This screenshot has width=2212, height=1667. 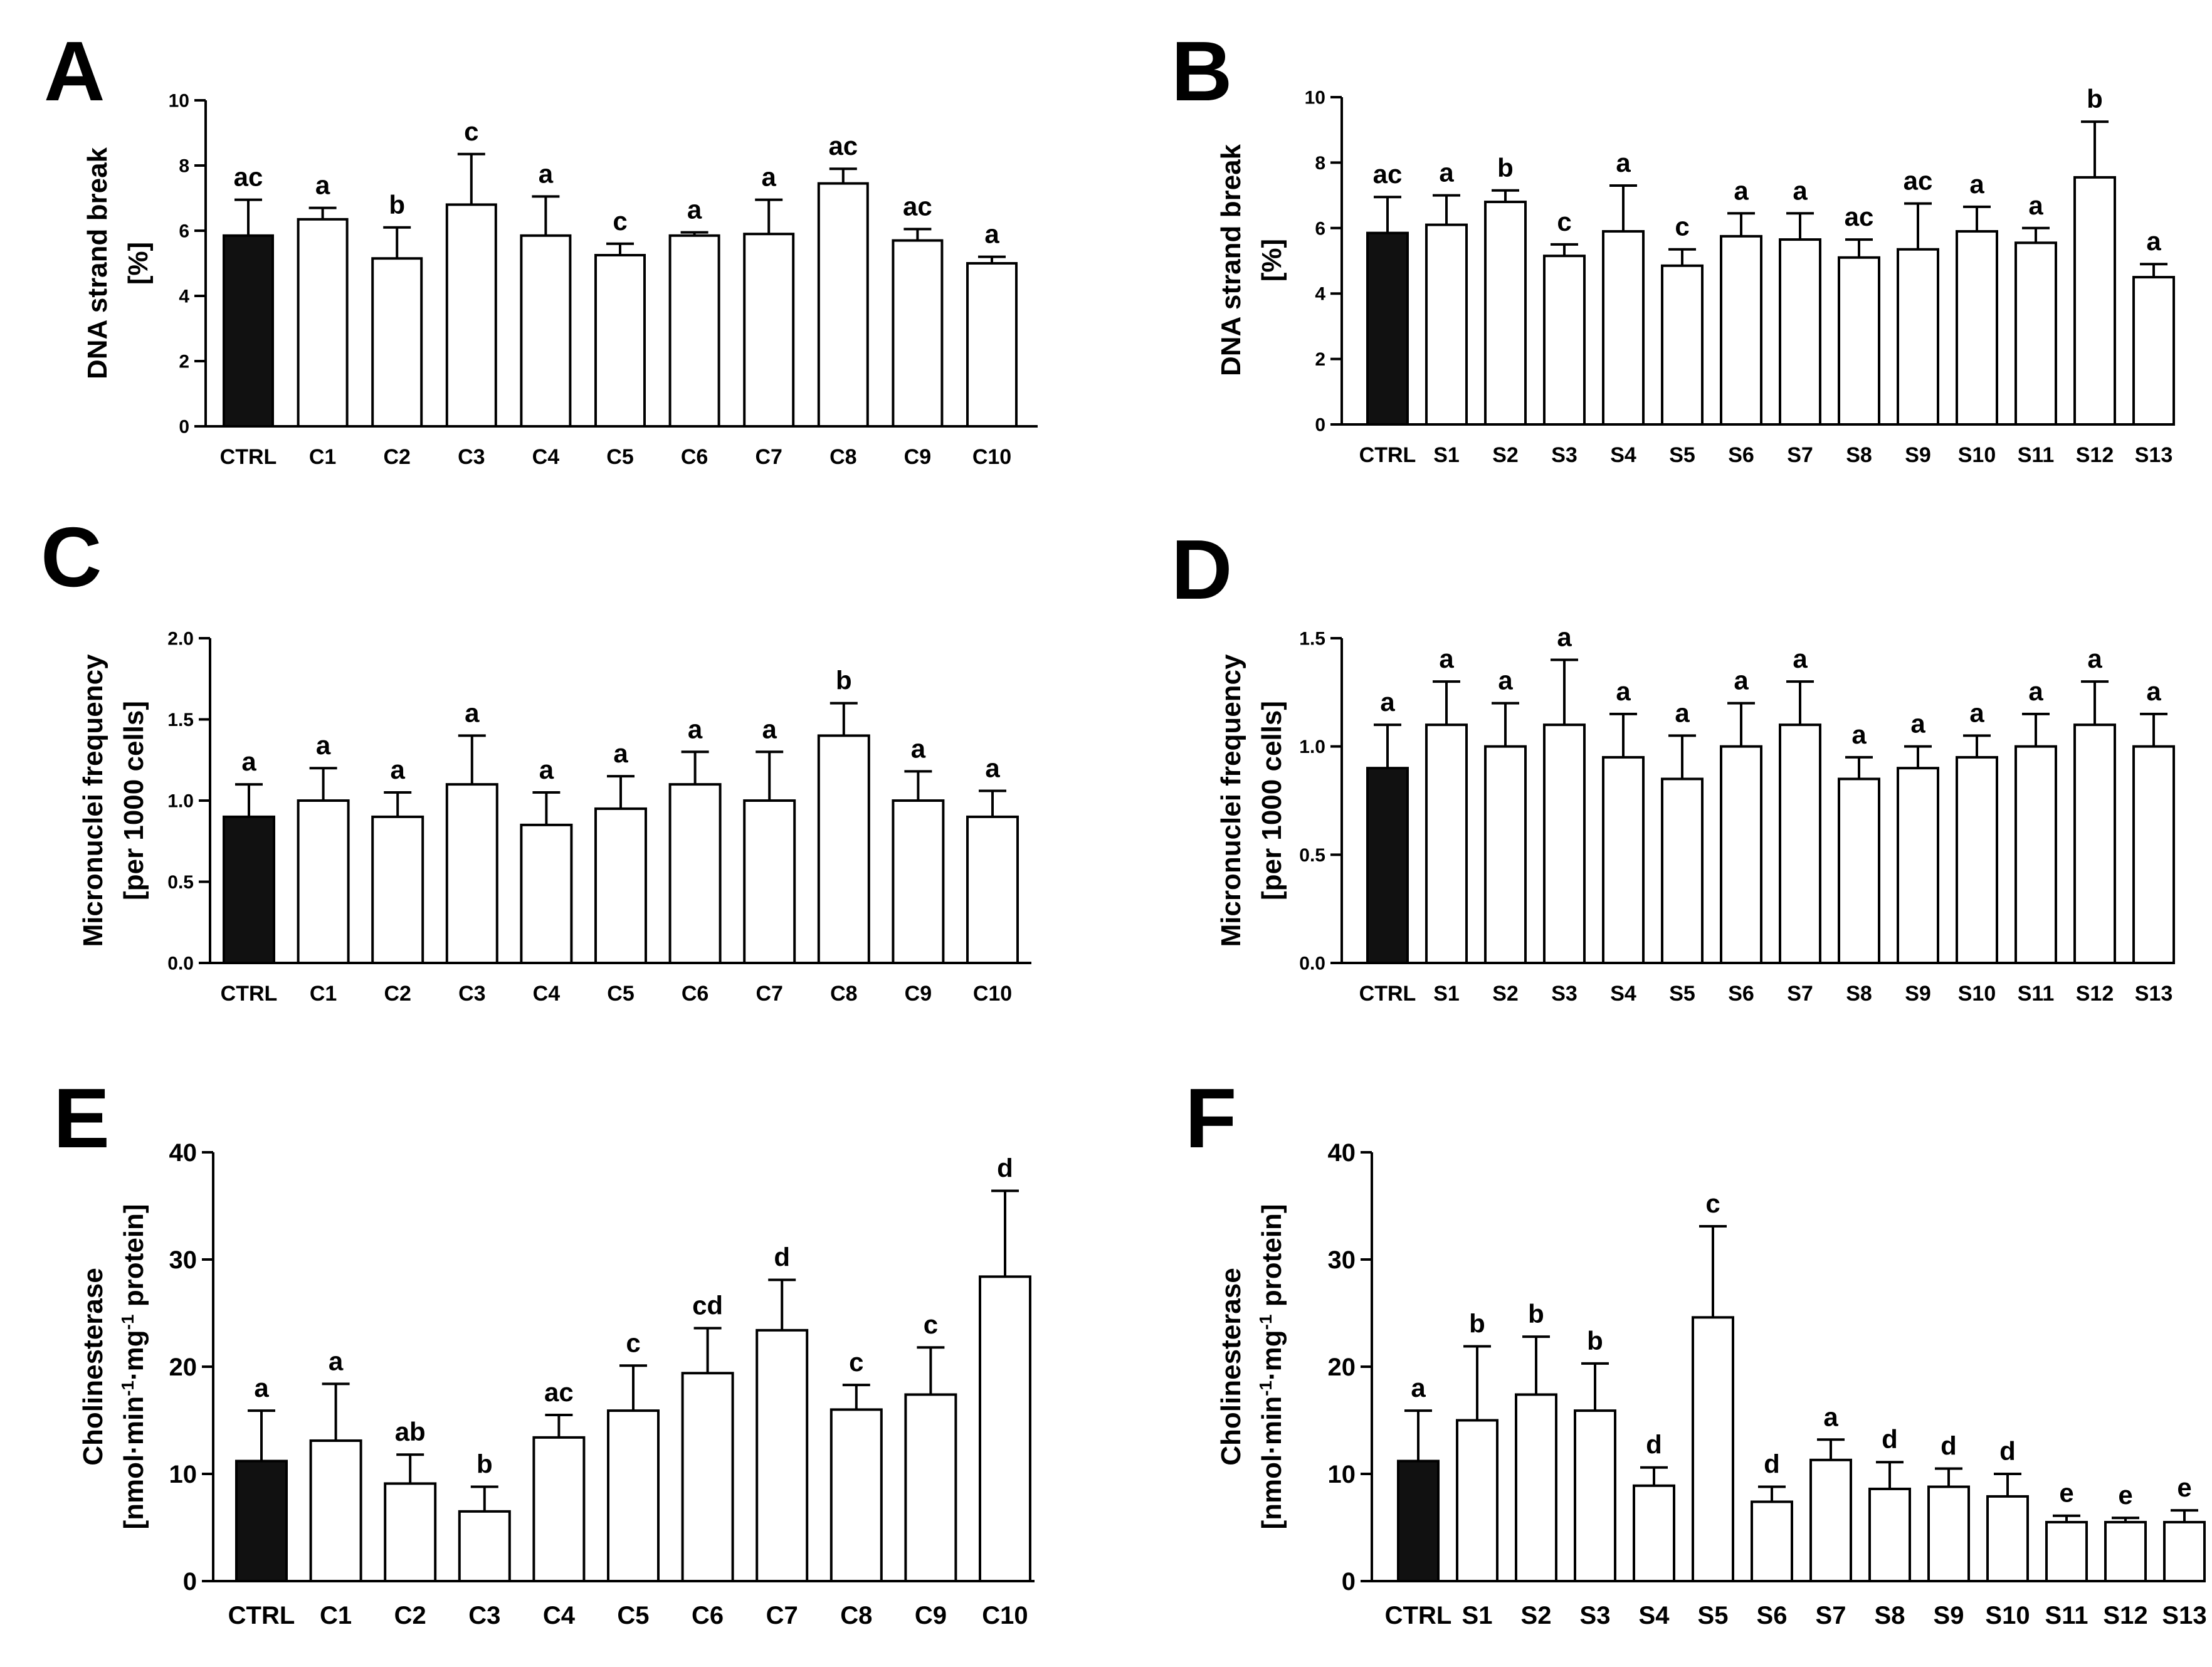 What do you see at coordinates (2008, 1615) in the screenshot?
I see `x-tick-label: S10` at bounding box center [2008, 1615].